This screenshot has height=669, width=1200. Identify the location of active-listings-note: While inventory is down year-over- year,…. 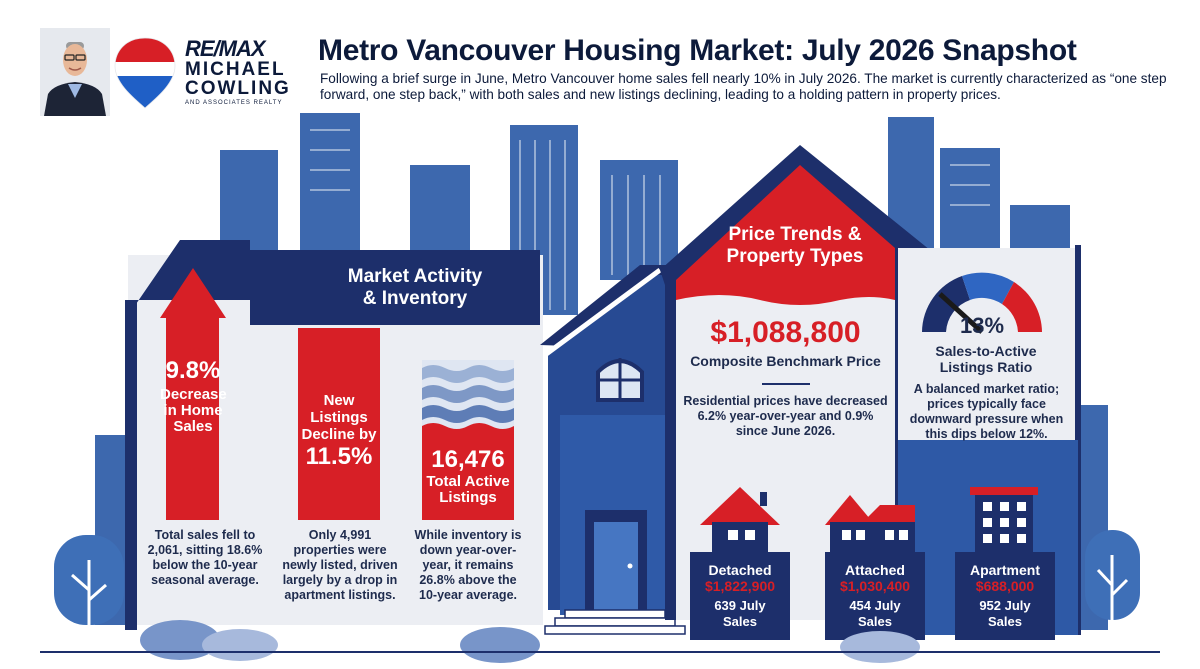
(468, 565).